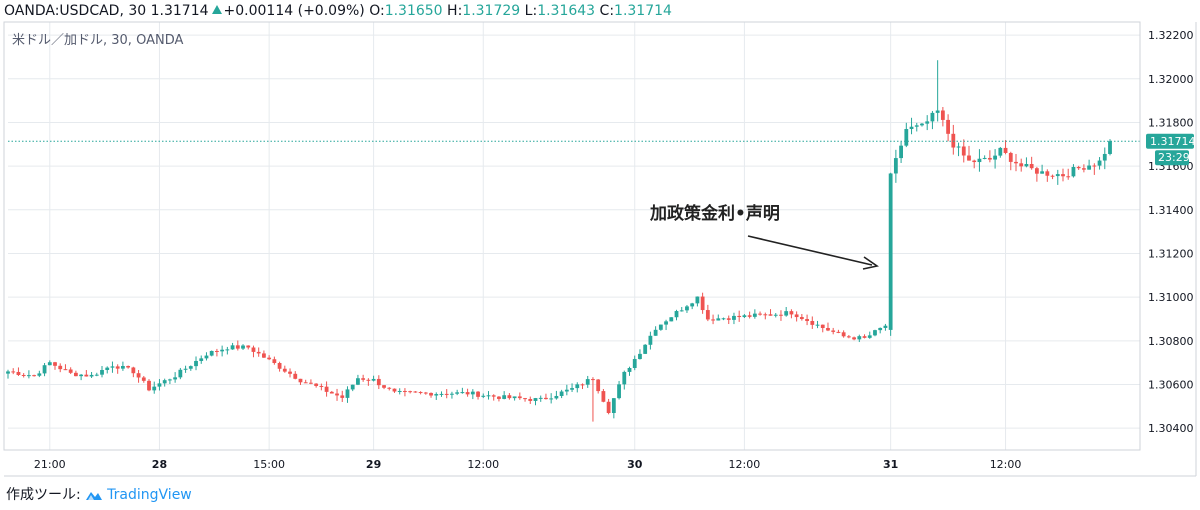 The image size is (1200, 510). What do you see at coordinates (75, 11) in the screenshot?
I see `symbol-label: OANDA:USDCAD, 30` at bounding box center [75, 11].